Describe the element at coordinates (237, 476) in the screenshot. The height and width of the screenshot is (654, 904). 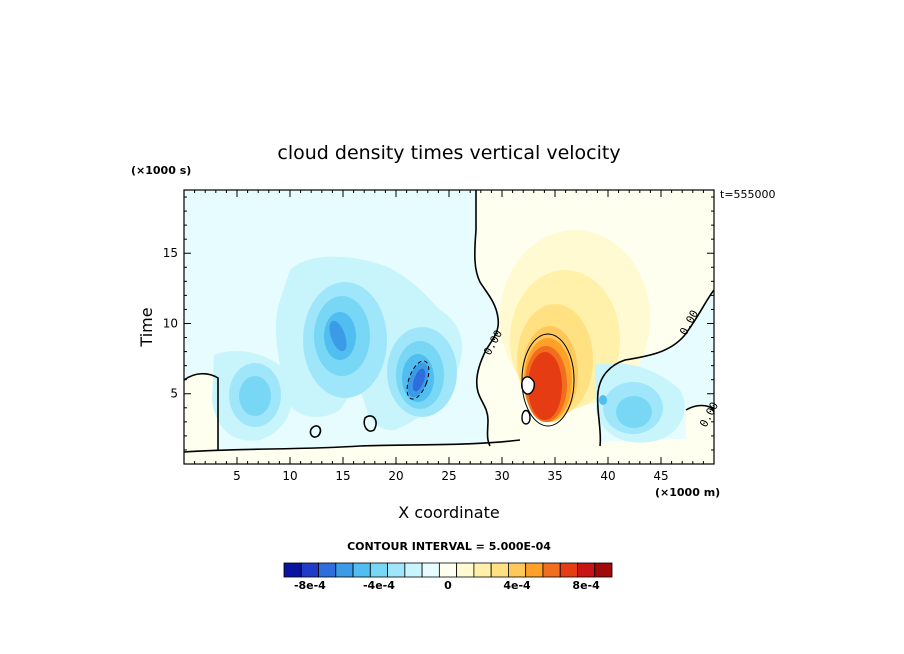
I see `x-tick-label: 5` at that location.